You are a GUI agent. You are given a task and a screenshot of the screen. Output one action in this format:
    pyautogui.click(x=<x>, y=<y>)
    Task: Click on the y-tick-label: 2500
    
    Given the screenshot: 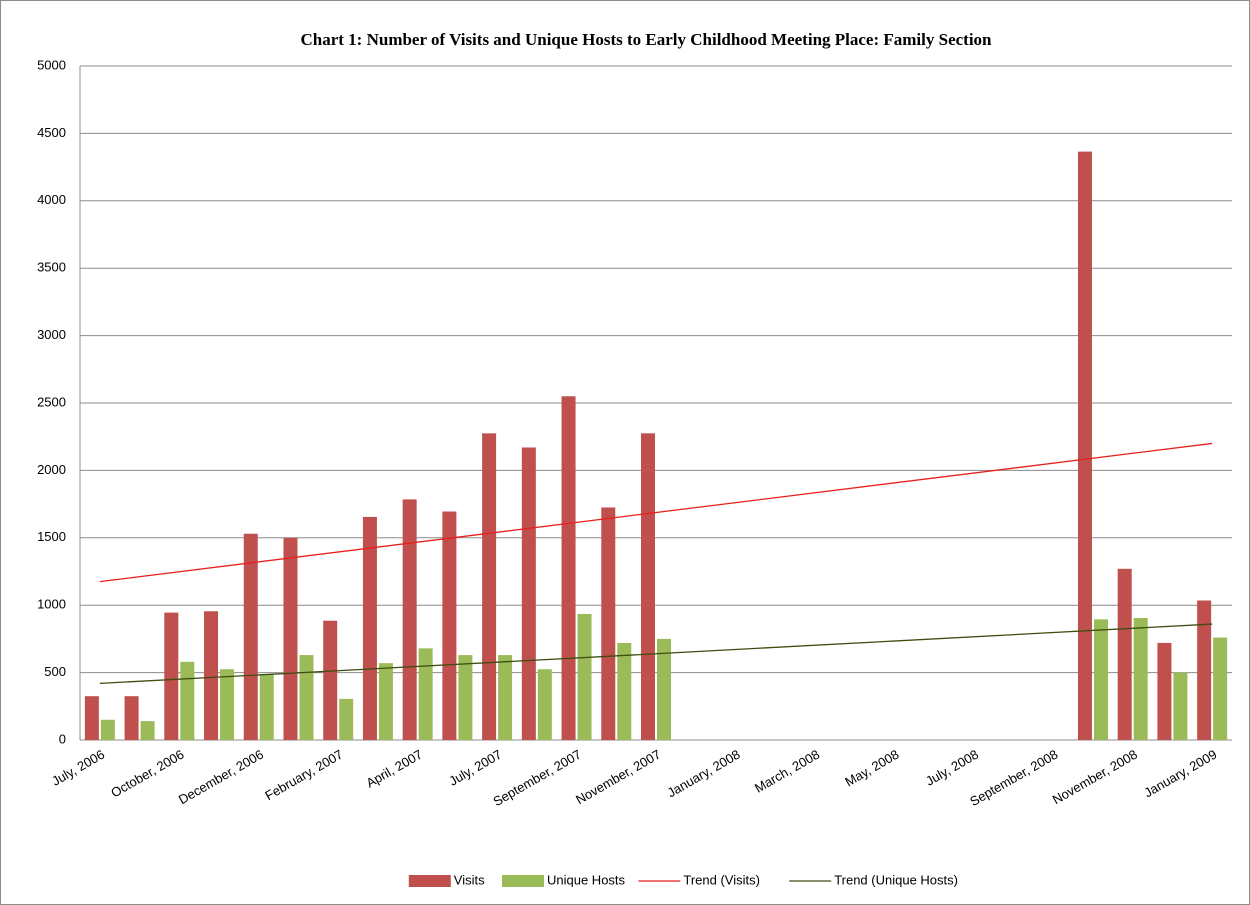 What is the action you would take?
    pyautogui.click(x=51, y=401)
    